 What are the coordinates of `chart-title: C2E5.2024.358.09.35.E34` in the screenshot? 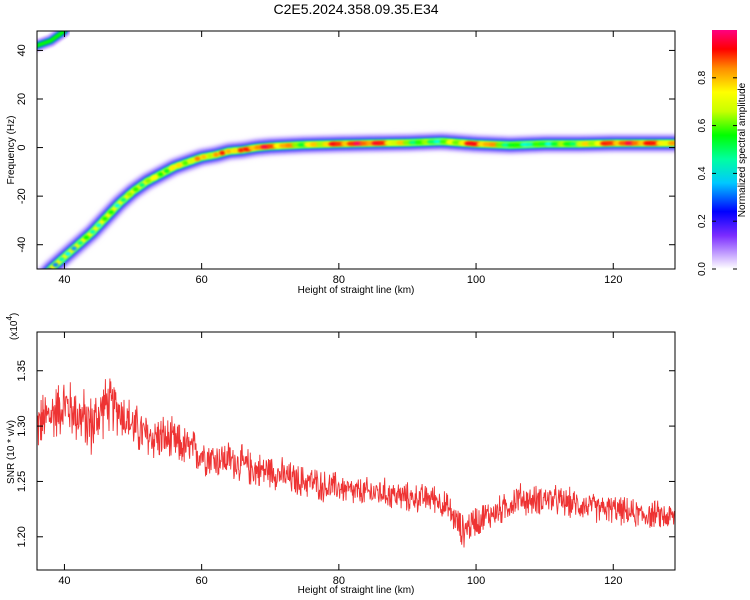 It's located at (355, 9).